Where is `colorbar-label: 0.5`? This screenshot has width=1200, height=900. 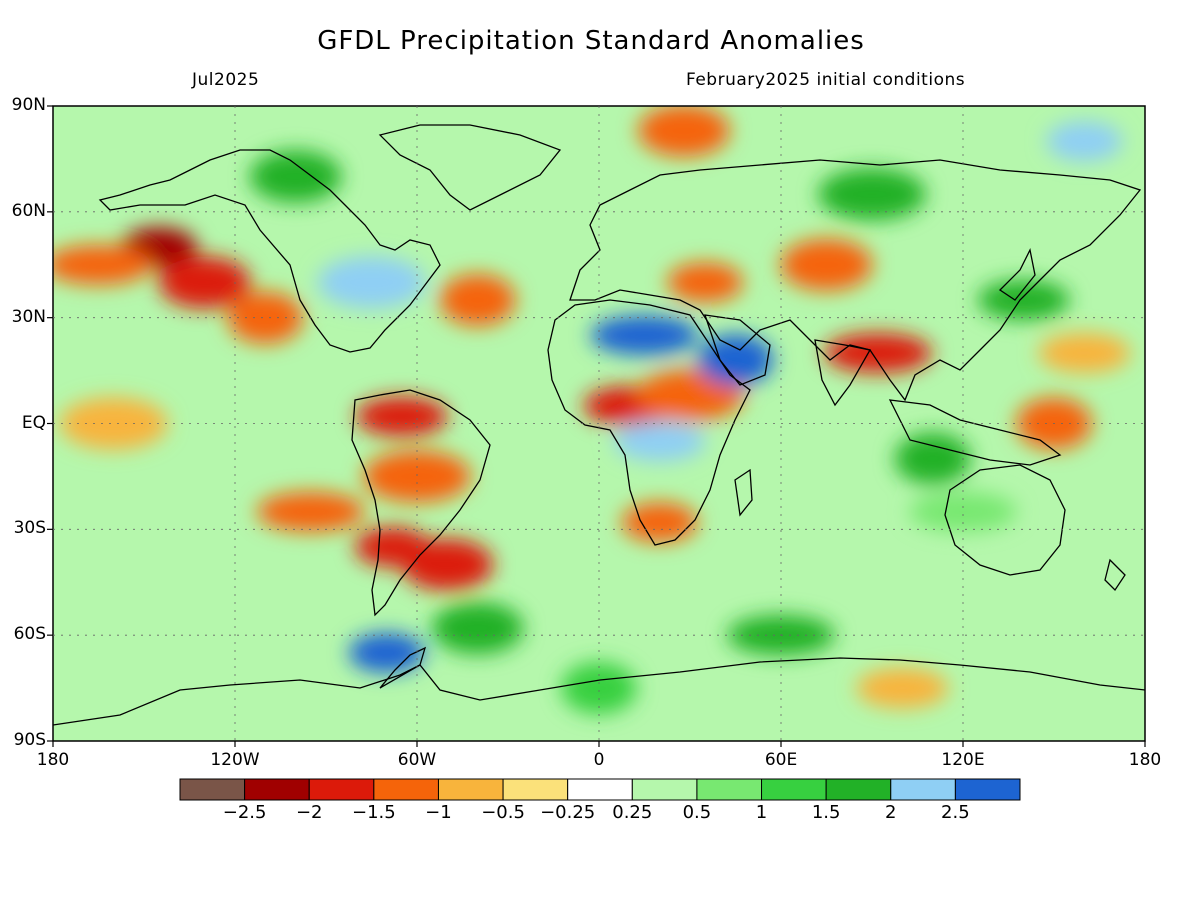 colorbar-label: 0.5 is located at coordinates (697, 812).